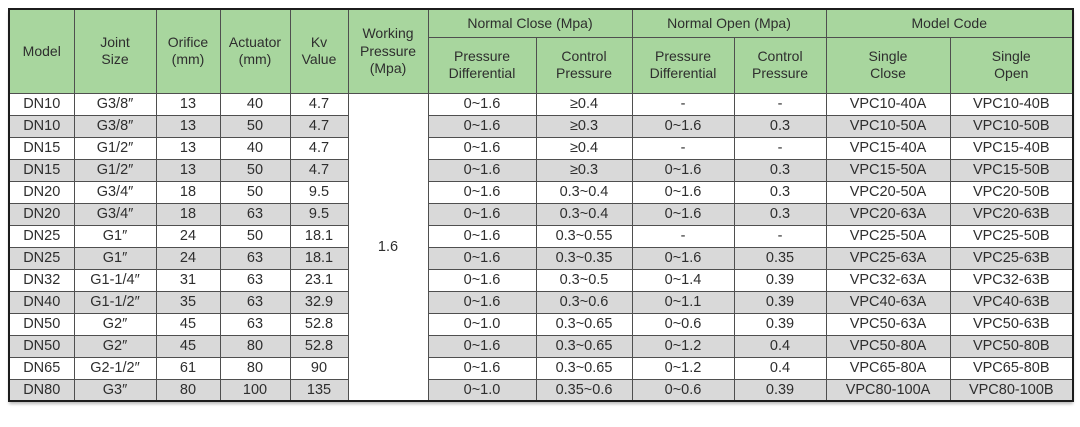 The width and height of the screenshot is (1080, 427). What do you see at coordinates (41, 280) in the screenshot?
I see `cell-model: DN32` at bounding box center [41, 280].